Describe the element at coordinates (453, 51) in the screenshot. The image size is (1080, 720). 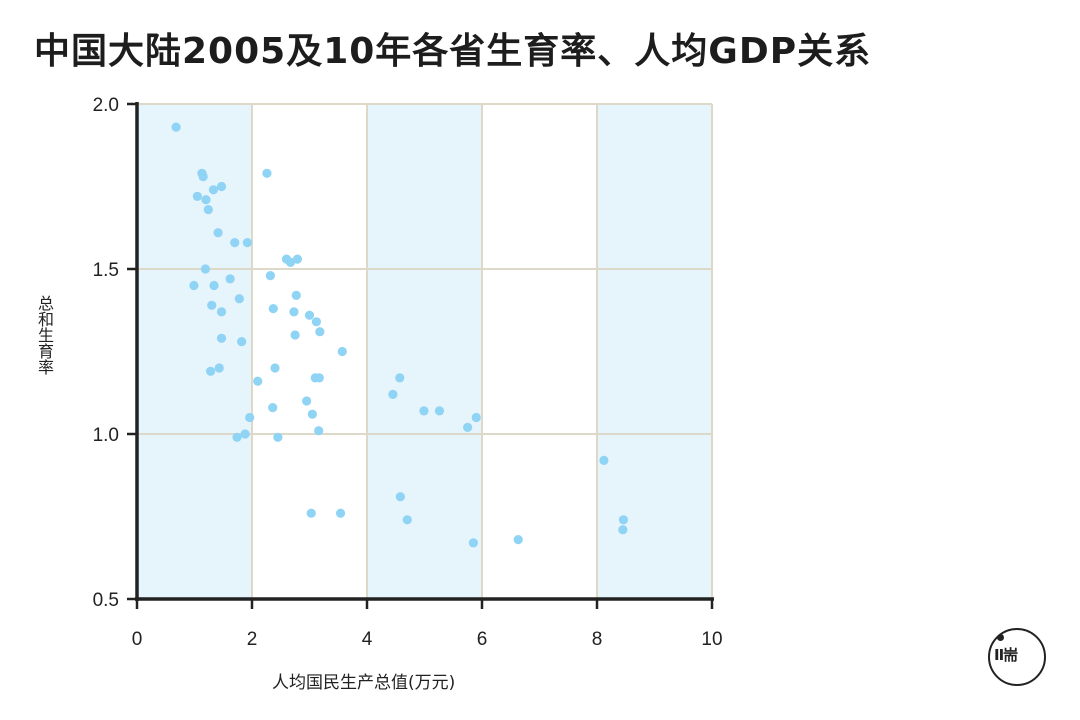
I see `chart-title: 中国大陆2005及10年各省生育率、人均GDP关系` at that location.